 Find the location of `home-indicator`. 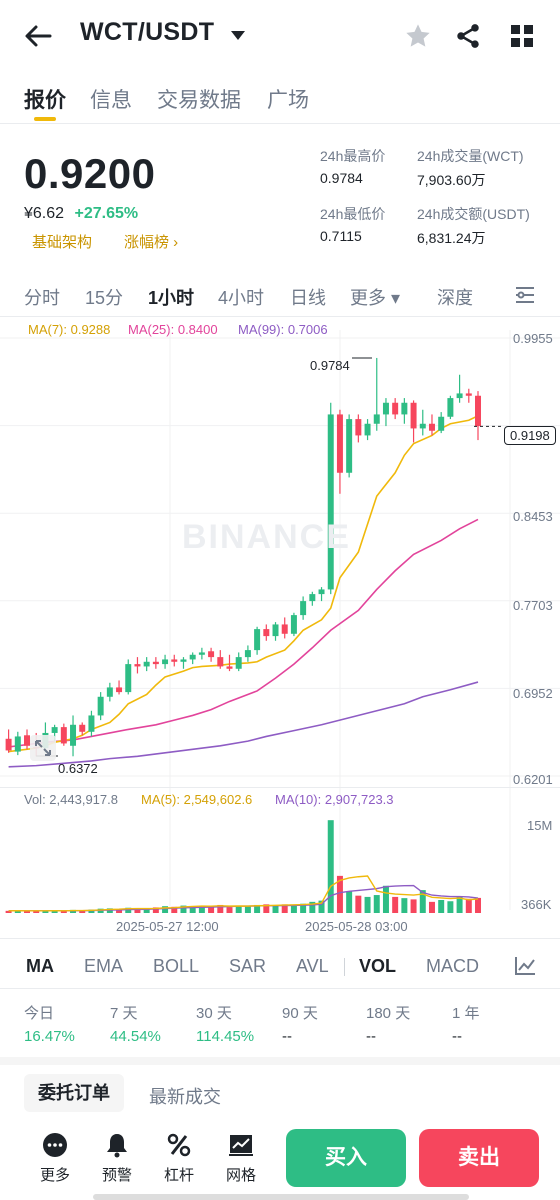

home-indicator is located at coordinates (281, 1197).